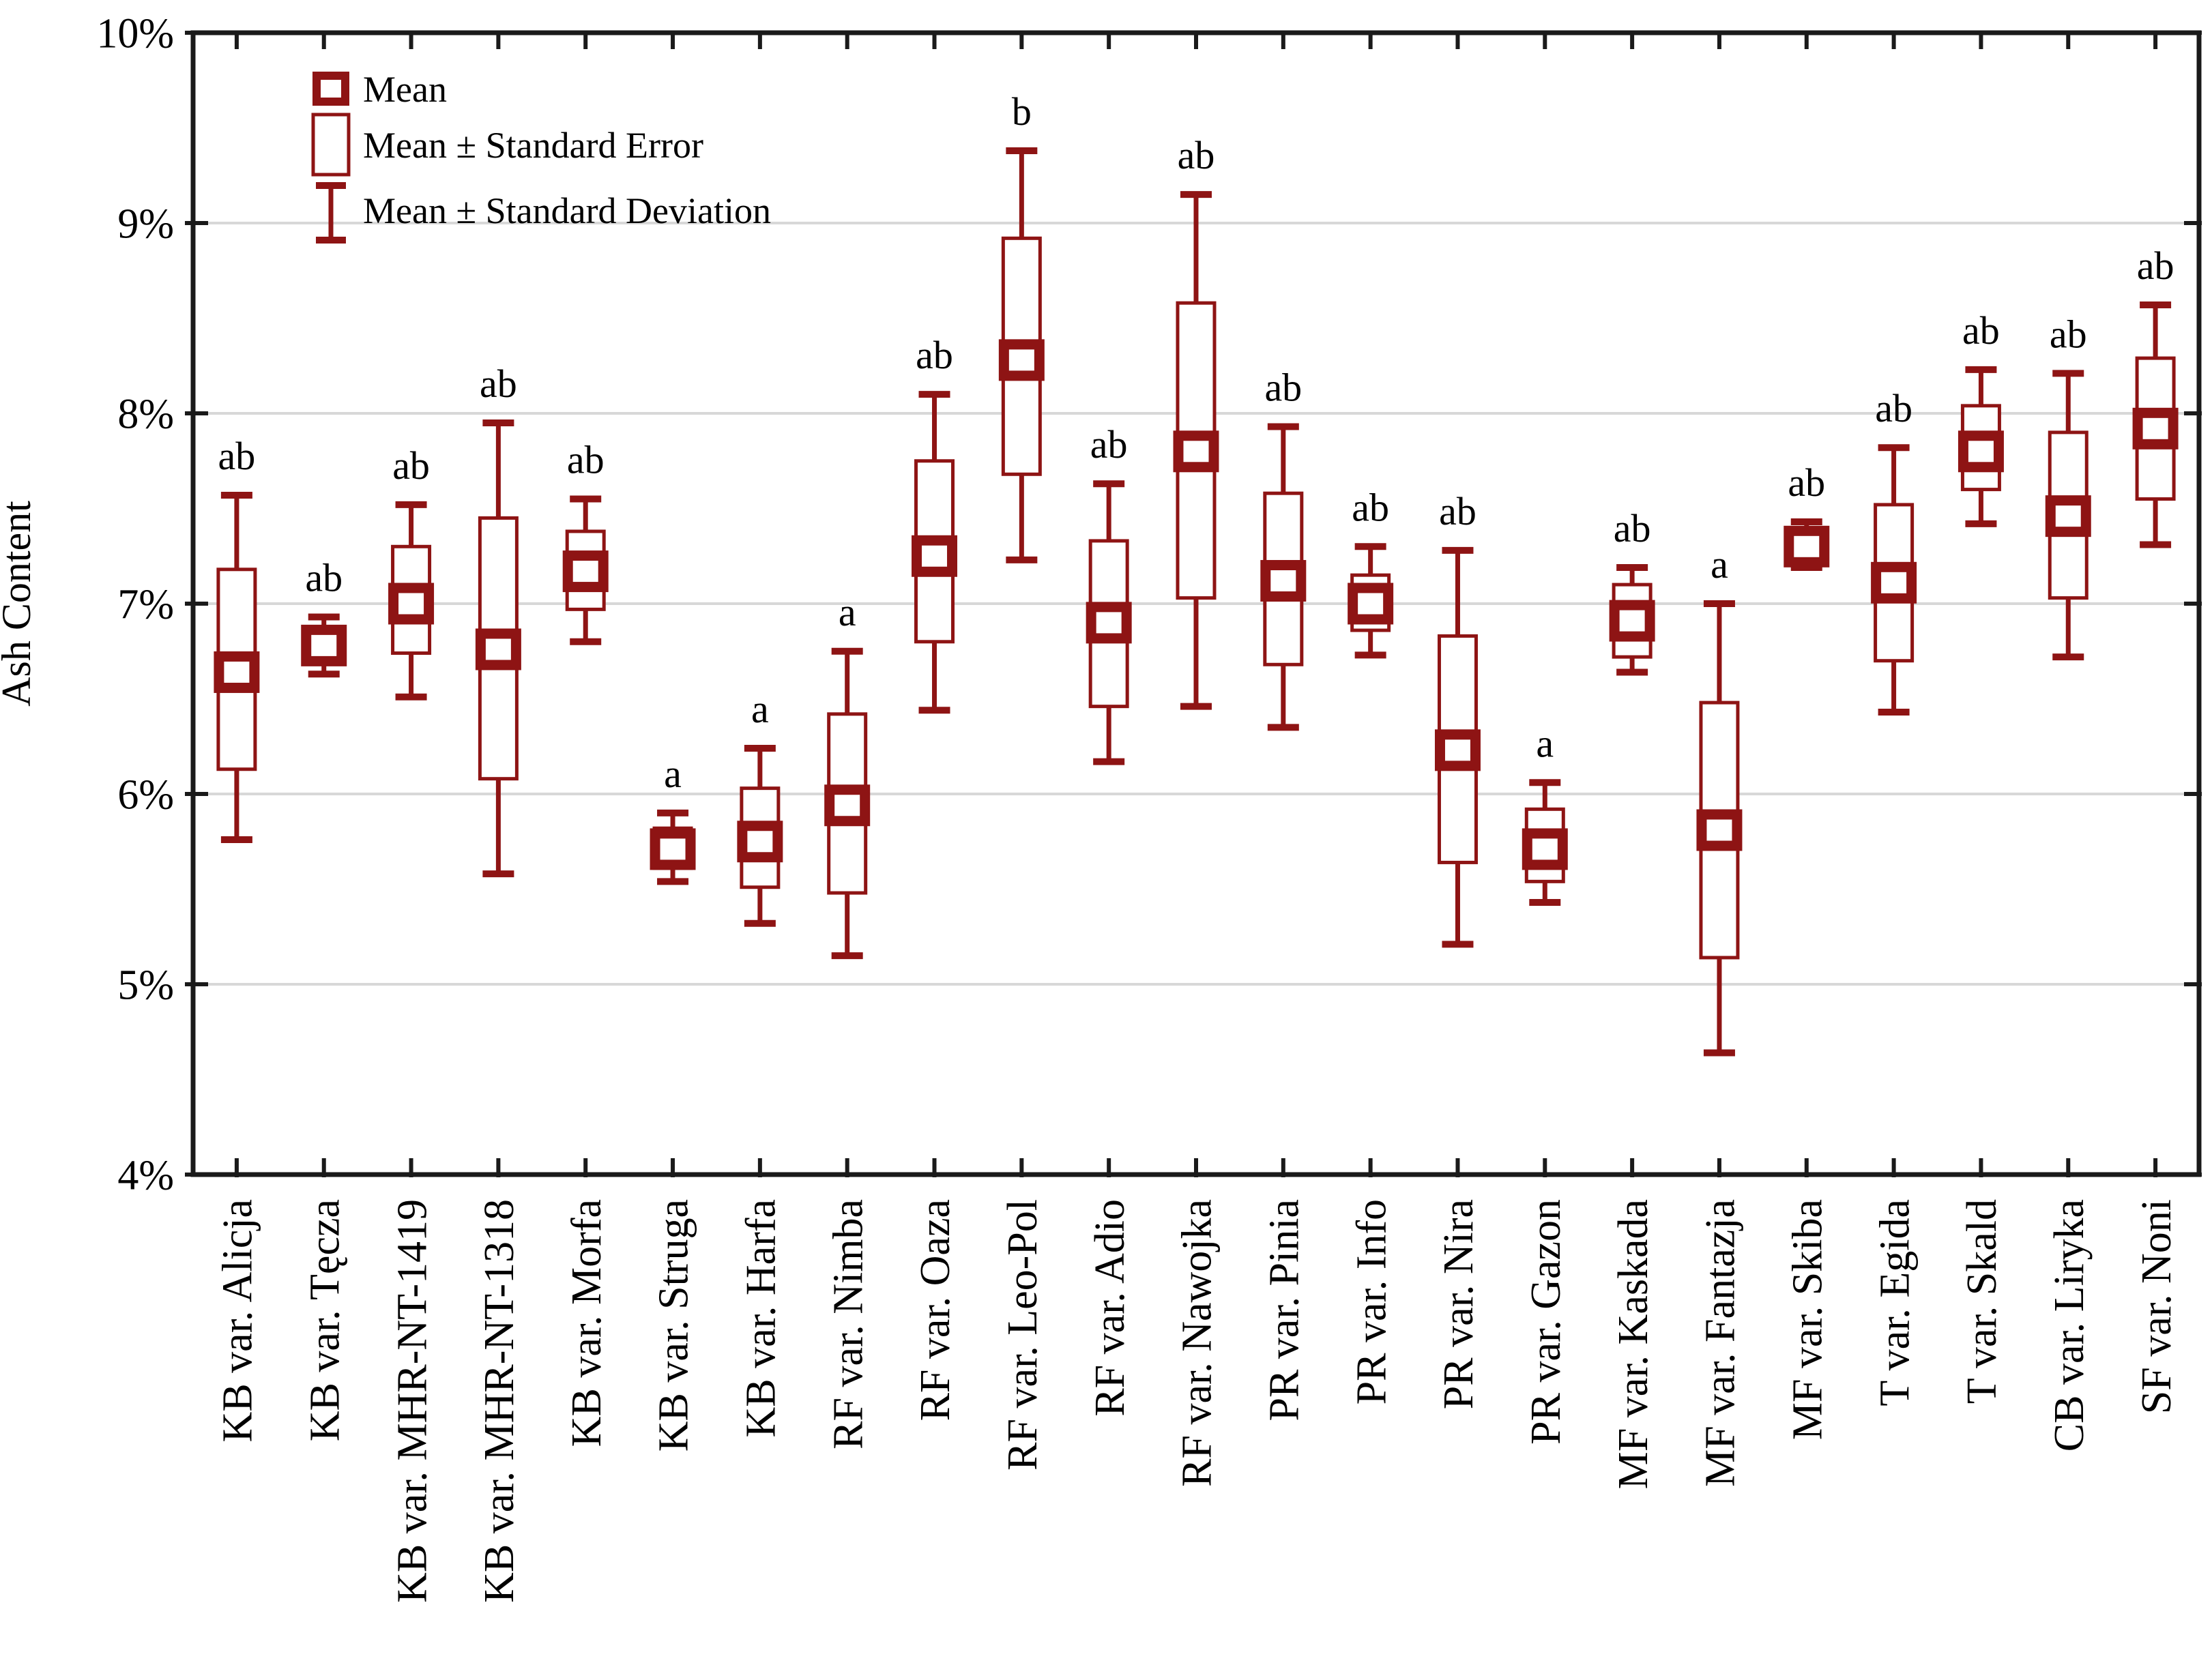  Describe the element at coordinates (586, 942) in the screenshot. I see `box-group: ab KB var. Morfa` at that location.